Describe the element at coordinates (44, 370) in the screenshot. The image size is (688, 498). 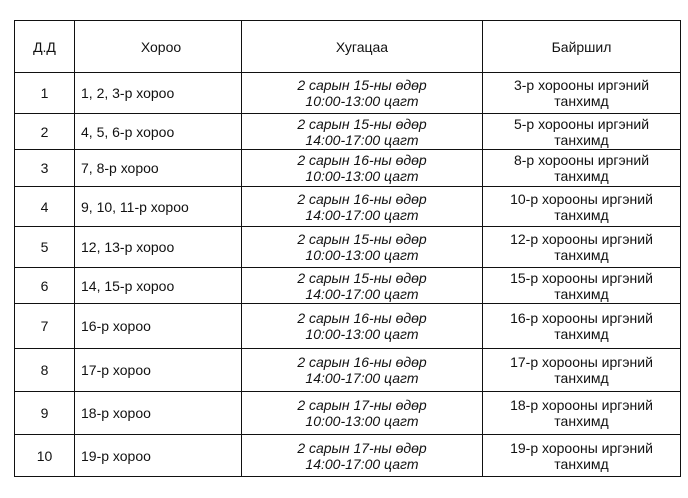
I see `row-number: 8` at that location.